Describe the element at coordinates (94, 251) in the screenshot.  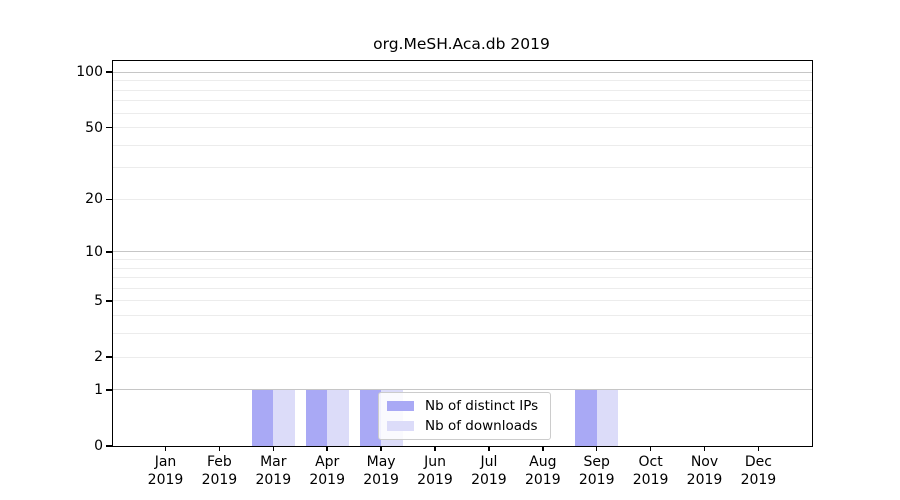
I see `y-tick-label: 10` at that location.